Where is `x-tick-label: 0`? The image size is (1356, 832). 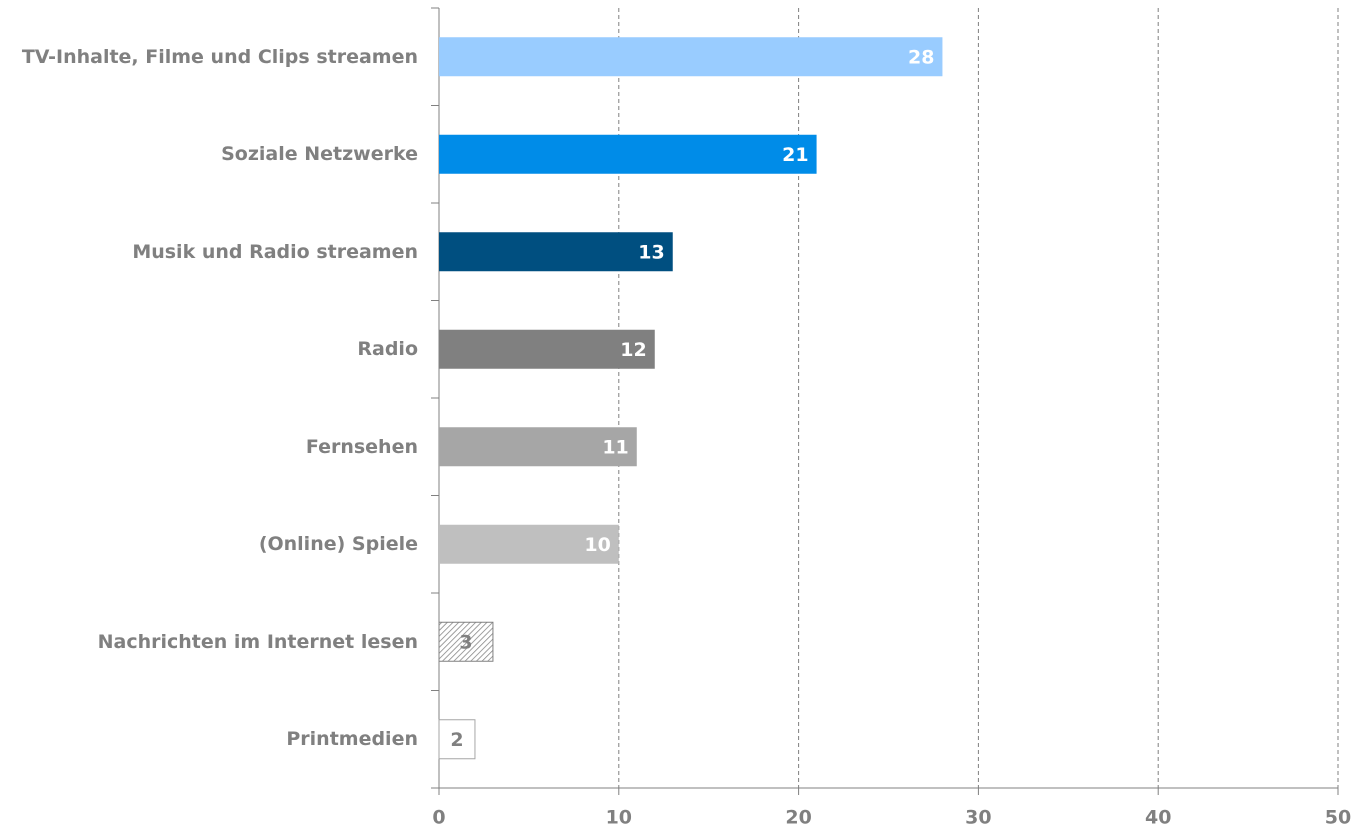 x-tick-label: 0 is located at coordinates (438, 818).